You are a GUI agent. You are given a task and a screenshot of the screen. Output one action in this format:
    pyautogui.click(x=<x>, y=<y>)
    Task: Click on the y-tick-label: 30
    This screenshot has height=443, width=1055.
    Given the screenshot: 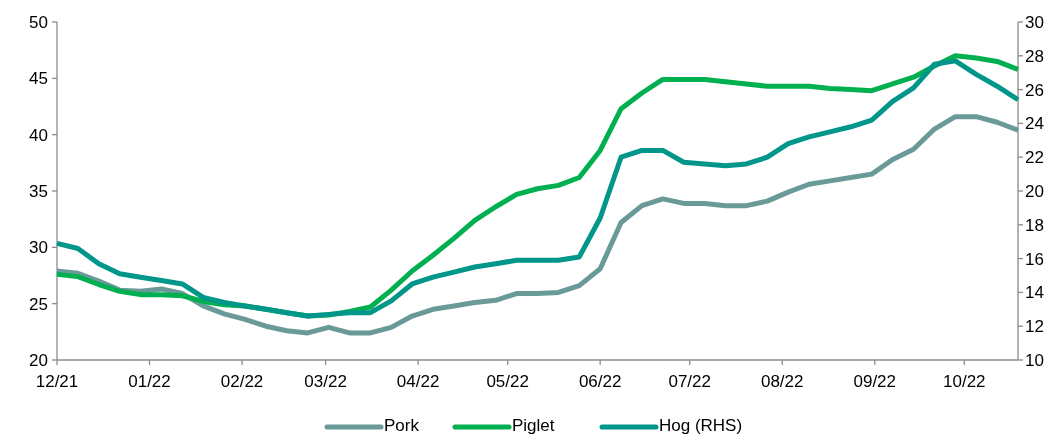 What is the action you would take?
    pyautogui.click(x=38, y=248)
    